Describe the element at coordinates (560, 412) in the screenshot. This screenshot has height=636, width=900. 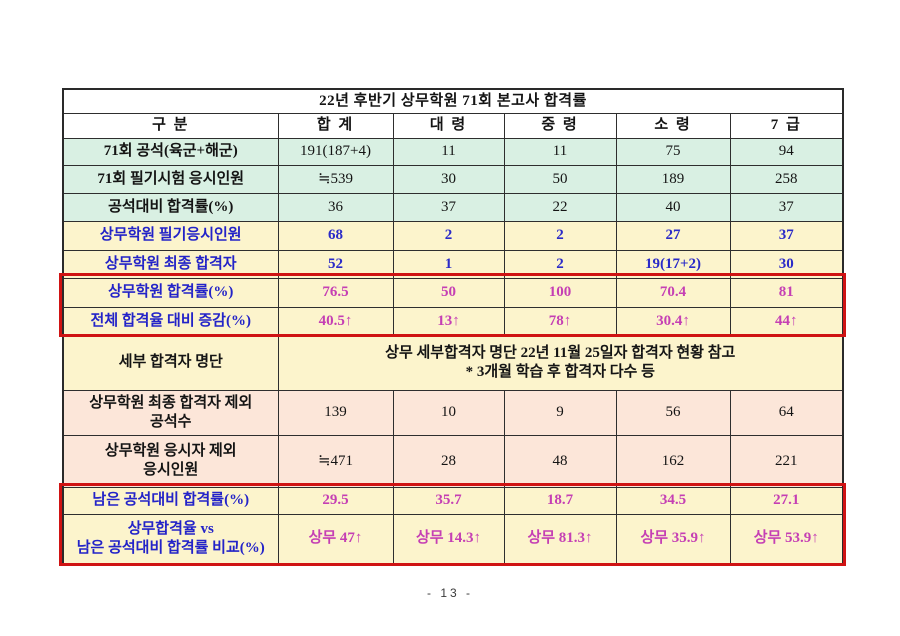
I see `cell-value: 9` at that location.